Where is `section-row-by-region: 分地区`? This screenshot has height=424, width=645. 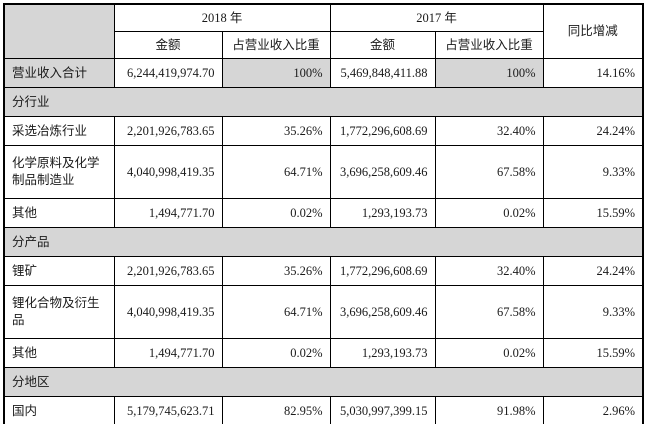 section-row-by-region: 分地区 is located at coordinates (323, 382).